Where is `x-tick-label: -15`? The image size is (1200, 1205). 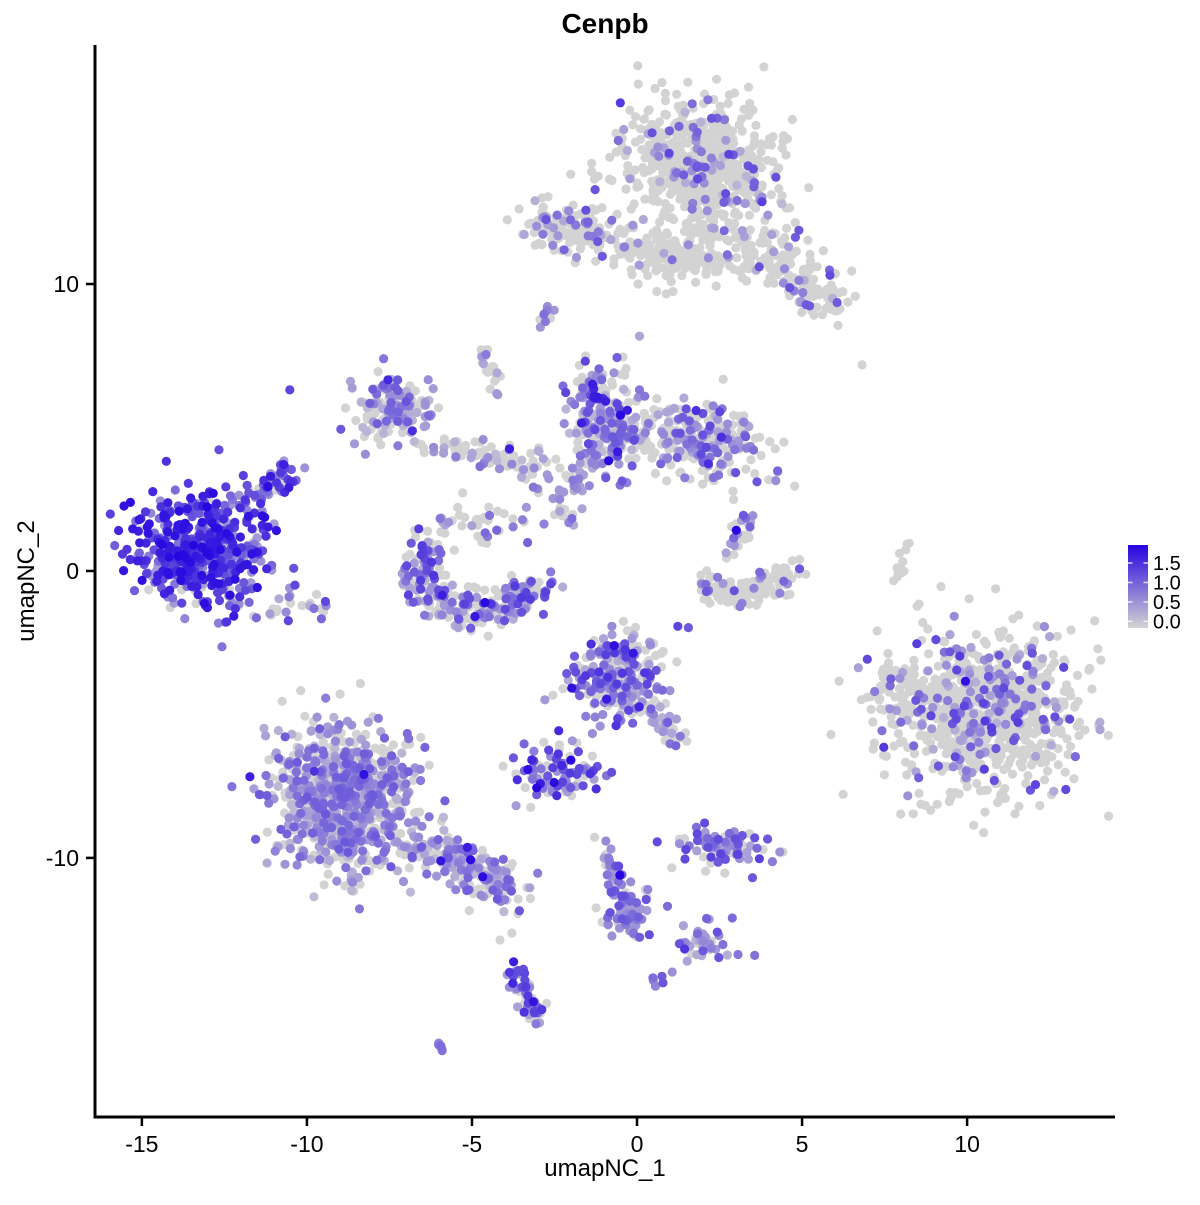 x-tick-label: -15 is located at coordinates (141, 1144).